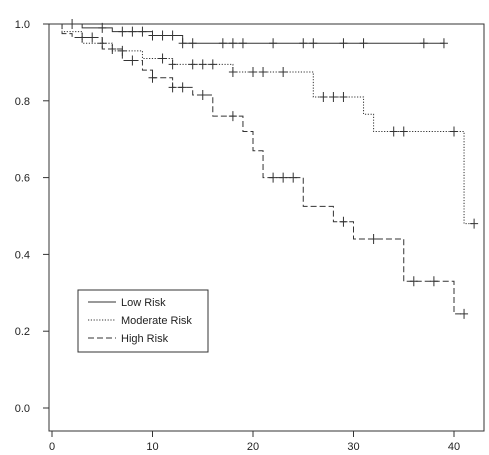  I want to click on x-tick-label: 20, so click(253, 447).